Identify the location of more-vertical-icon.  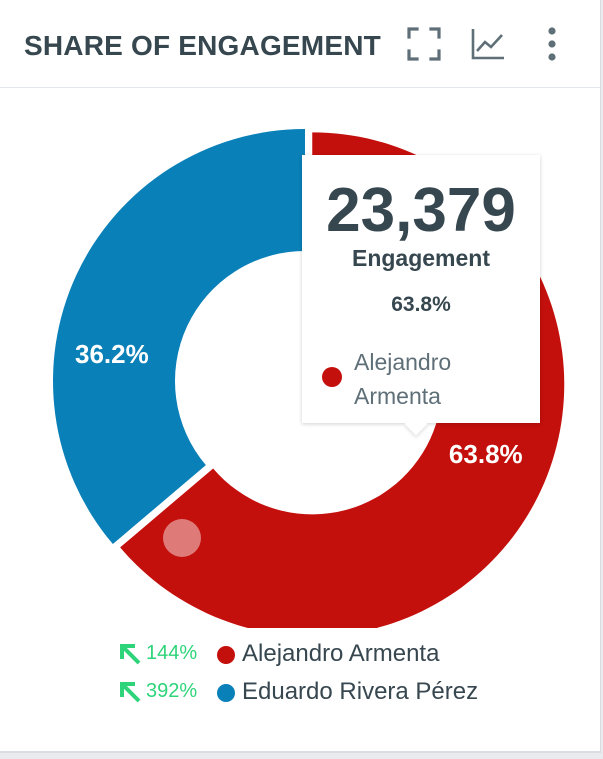
(552, 44).